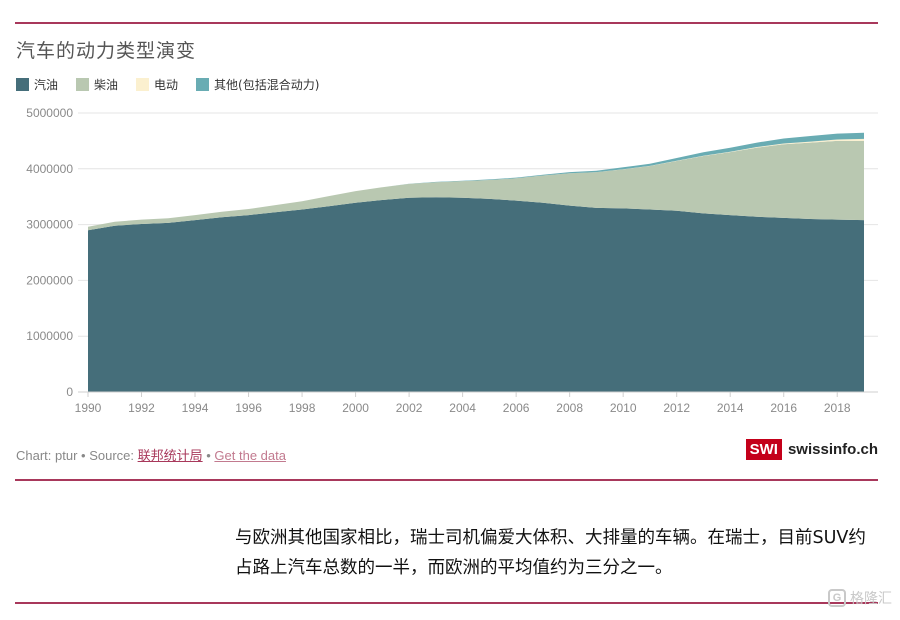  I want to click on legend-label: 柴油, so click(106, 85).